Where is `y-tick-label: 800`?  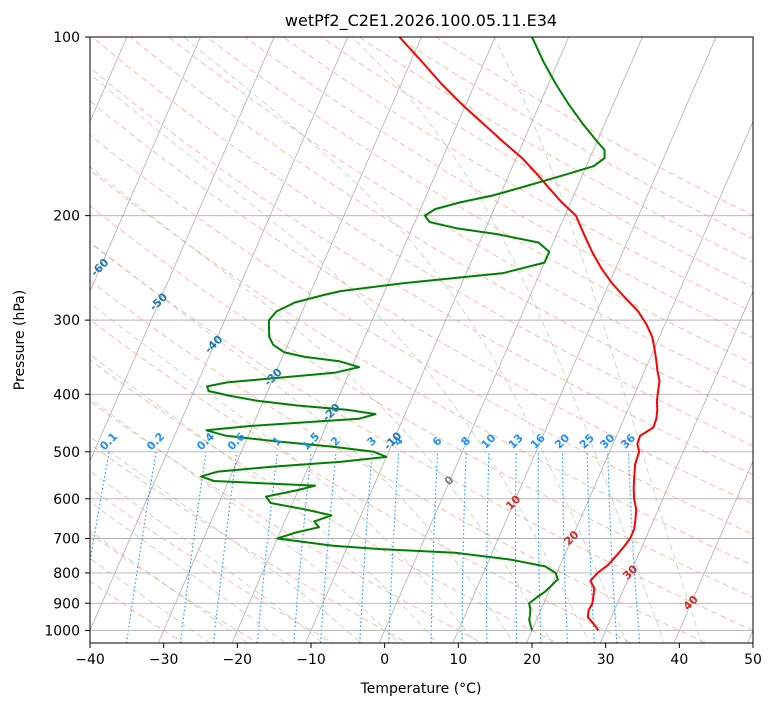 y-tick-label: 800 is located at coordinates (66, 574).